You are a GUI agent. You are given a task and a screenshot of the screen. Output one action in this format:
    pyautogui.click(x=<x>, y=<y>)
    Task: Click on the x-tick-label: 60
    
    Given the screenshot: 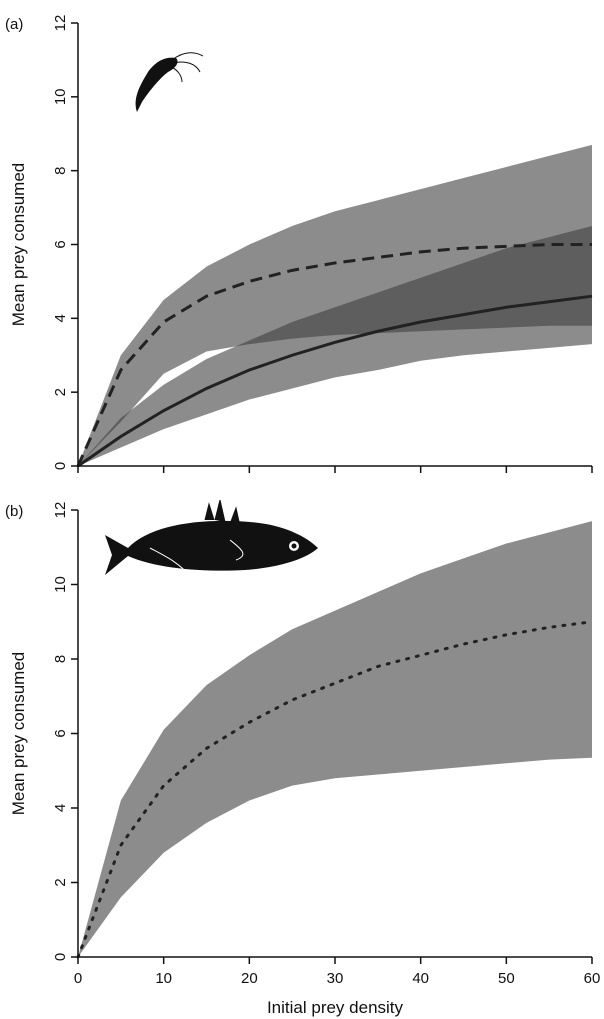 What is the action you would take?
    pyautogui.click(x=592, y=978)
    